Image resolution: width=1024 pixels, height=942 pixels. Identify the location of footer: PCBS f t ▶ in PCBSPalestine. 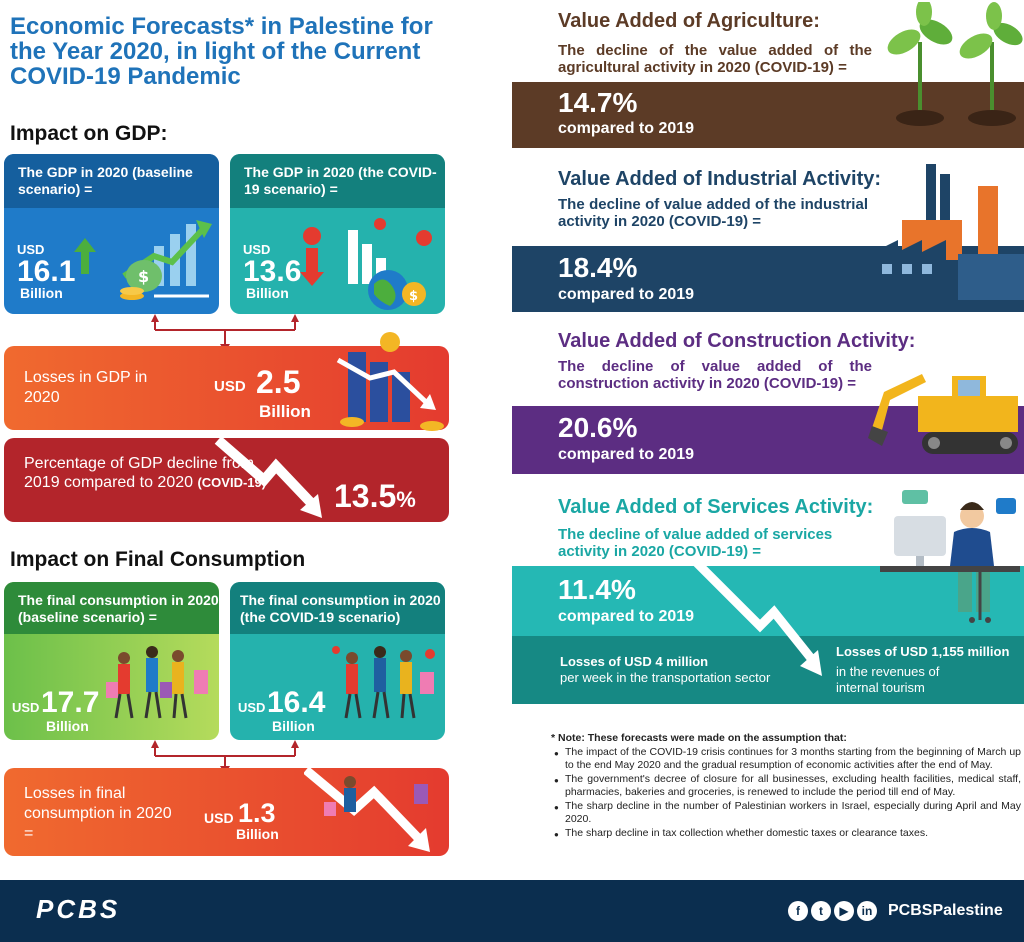
(512, 911).